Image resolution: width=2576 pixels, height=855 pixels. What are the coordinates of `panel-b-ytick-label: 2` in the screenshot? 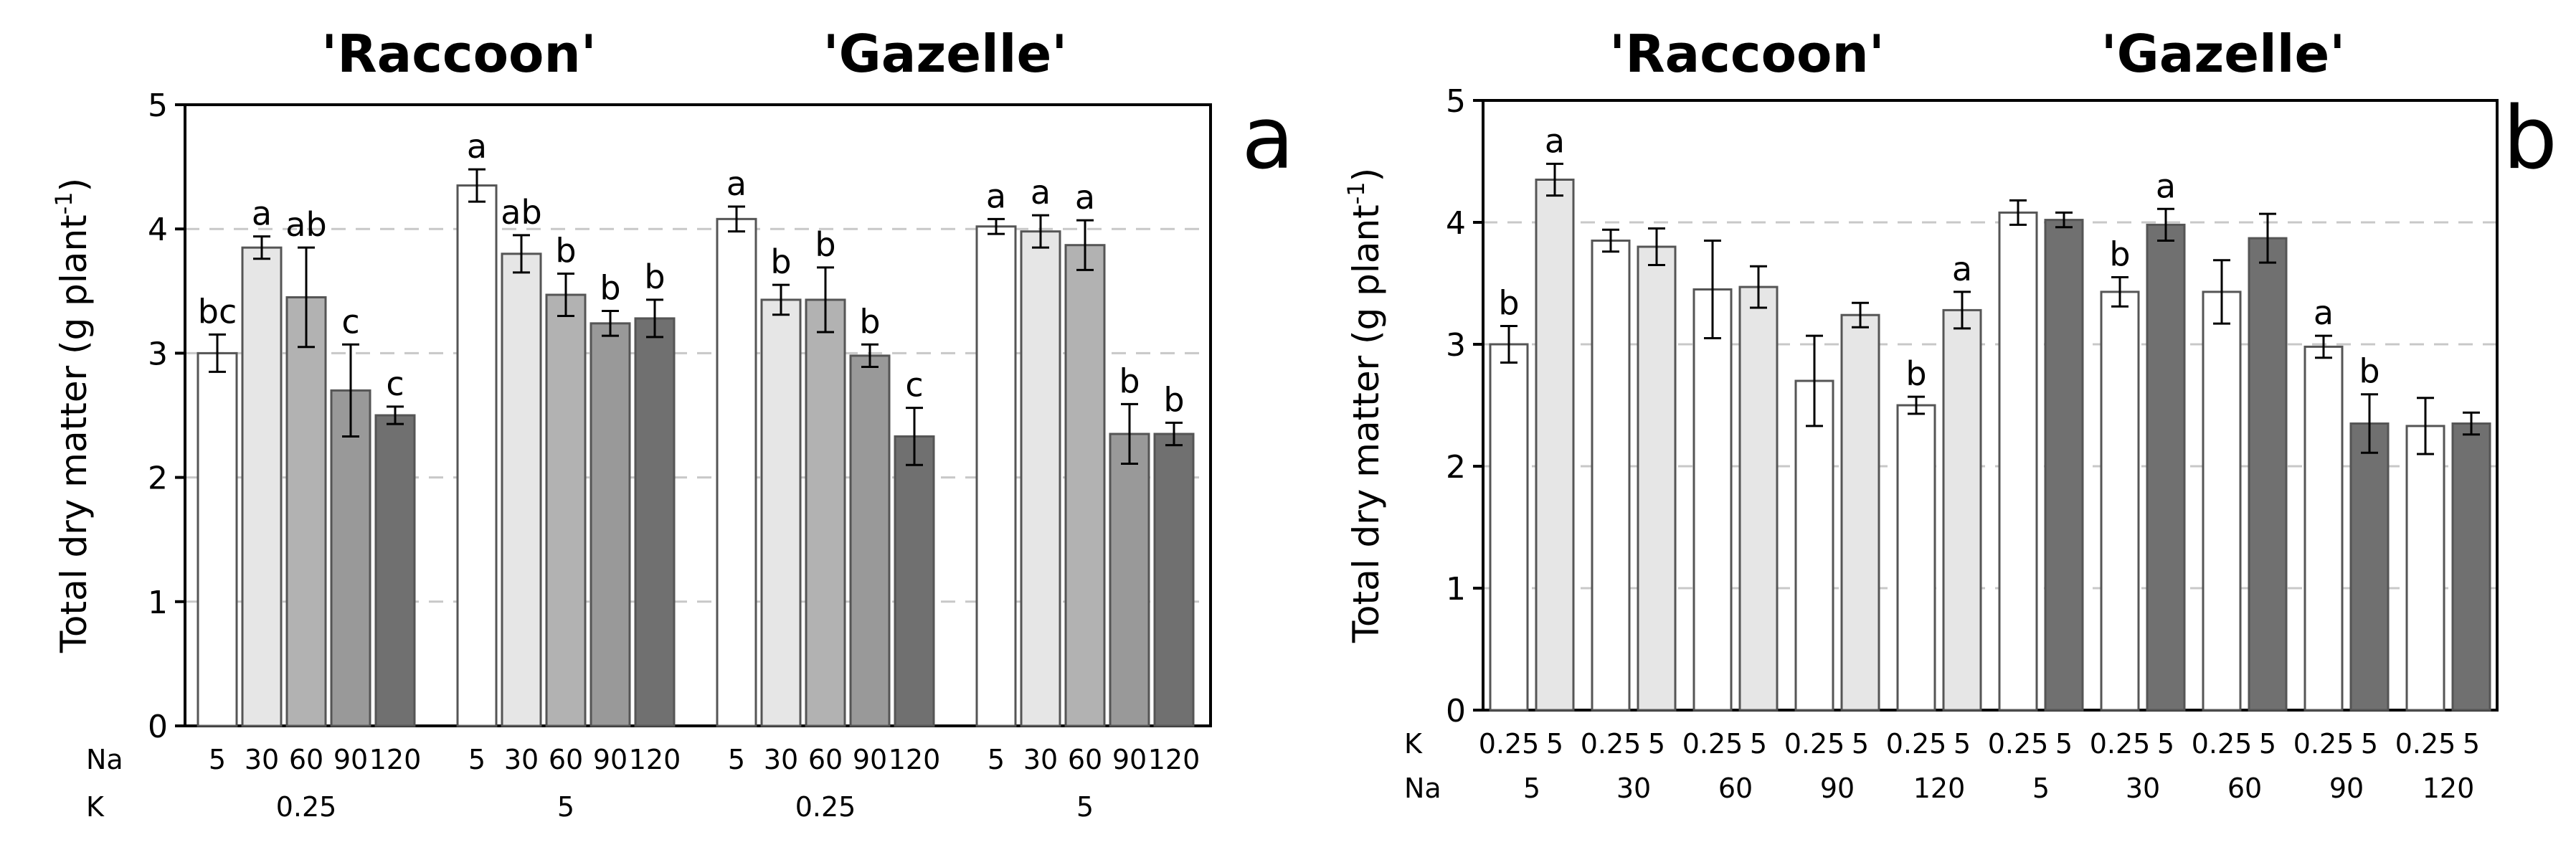 It's located at (1456, 467).